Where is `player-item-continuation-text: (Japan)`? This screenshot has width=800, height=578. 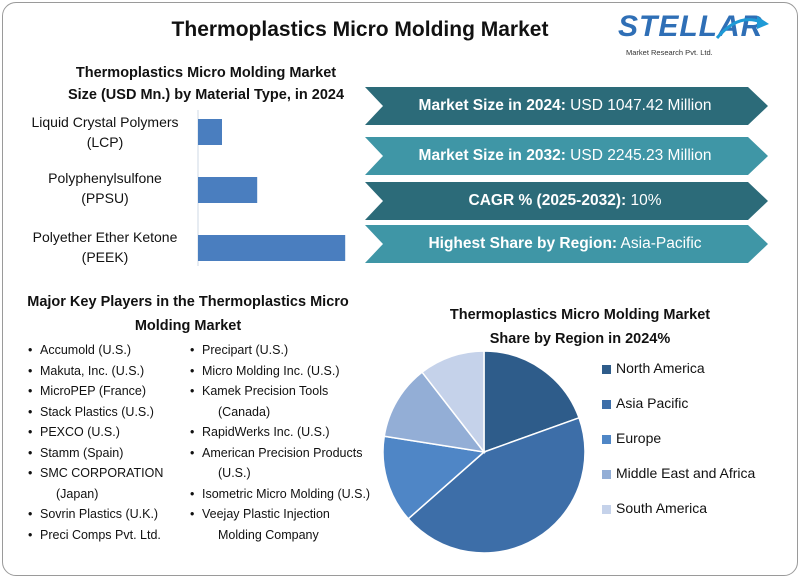 player-item-continuation-text: (Japan) is located at coordinates (77, 493).